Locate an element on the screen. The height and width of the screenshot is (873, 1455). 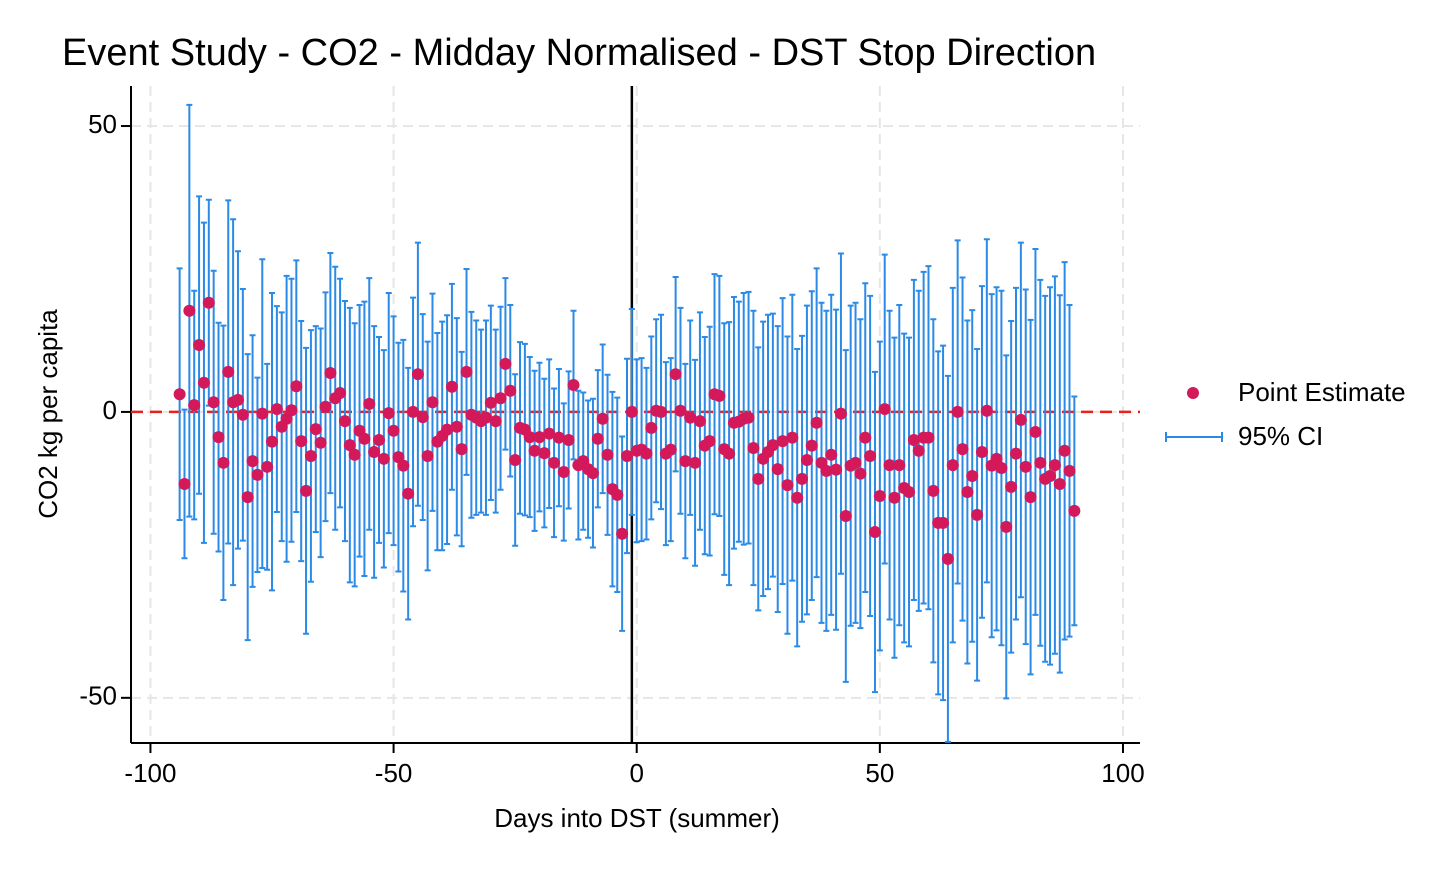
legend-marker is located at coordinates (1194, 437).